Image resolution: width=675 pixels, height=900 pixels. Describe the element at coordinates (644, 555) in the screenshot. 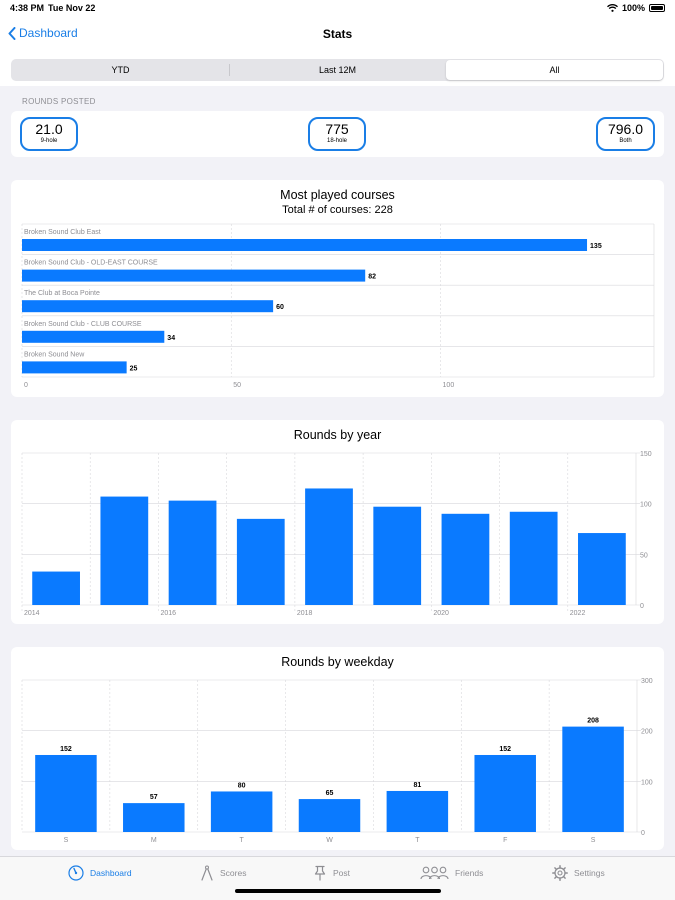

I see `year-y-tick-label: 50` at that location.